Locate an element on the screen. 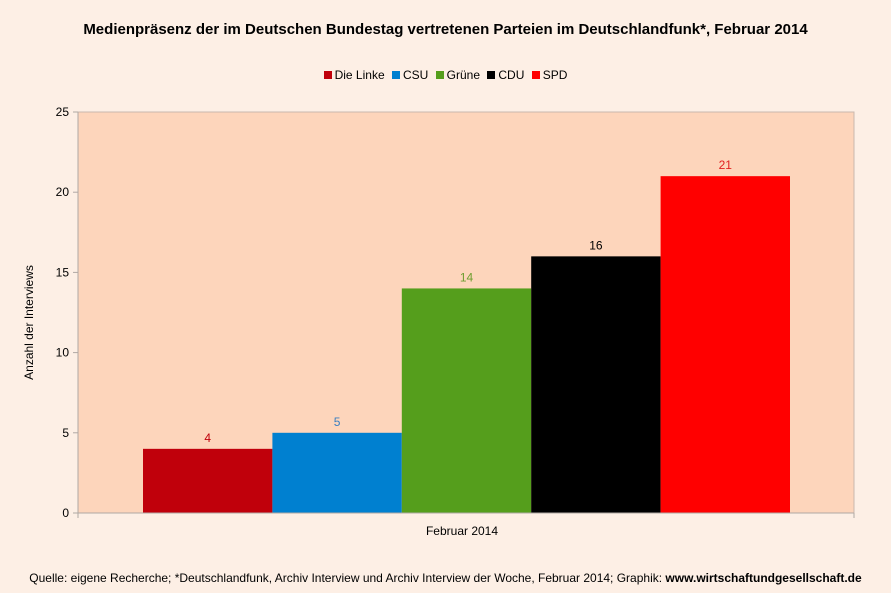 The height and width of the screenshot is (593, 891). legend: Die Linke CSU Grüne CDU SPD is located at coordinates (445, 75).